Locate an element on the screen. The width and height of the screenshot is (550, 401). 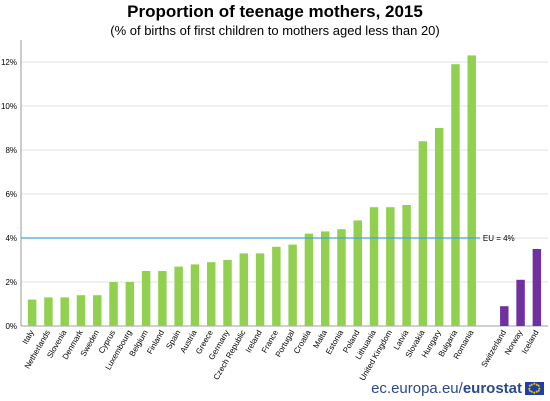
y-tick-label: 6% is located at coordinates (11, 194).